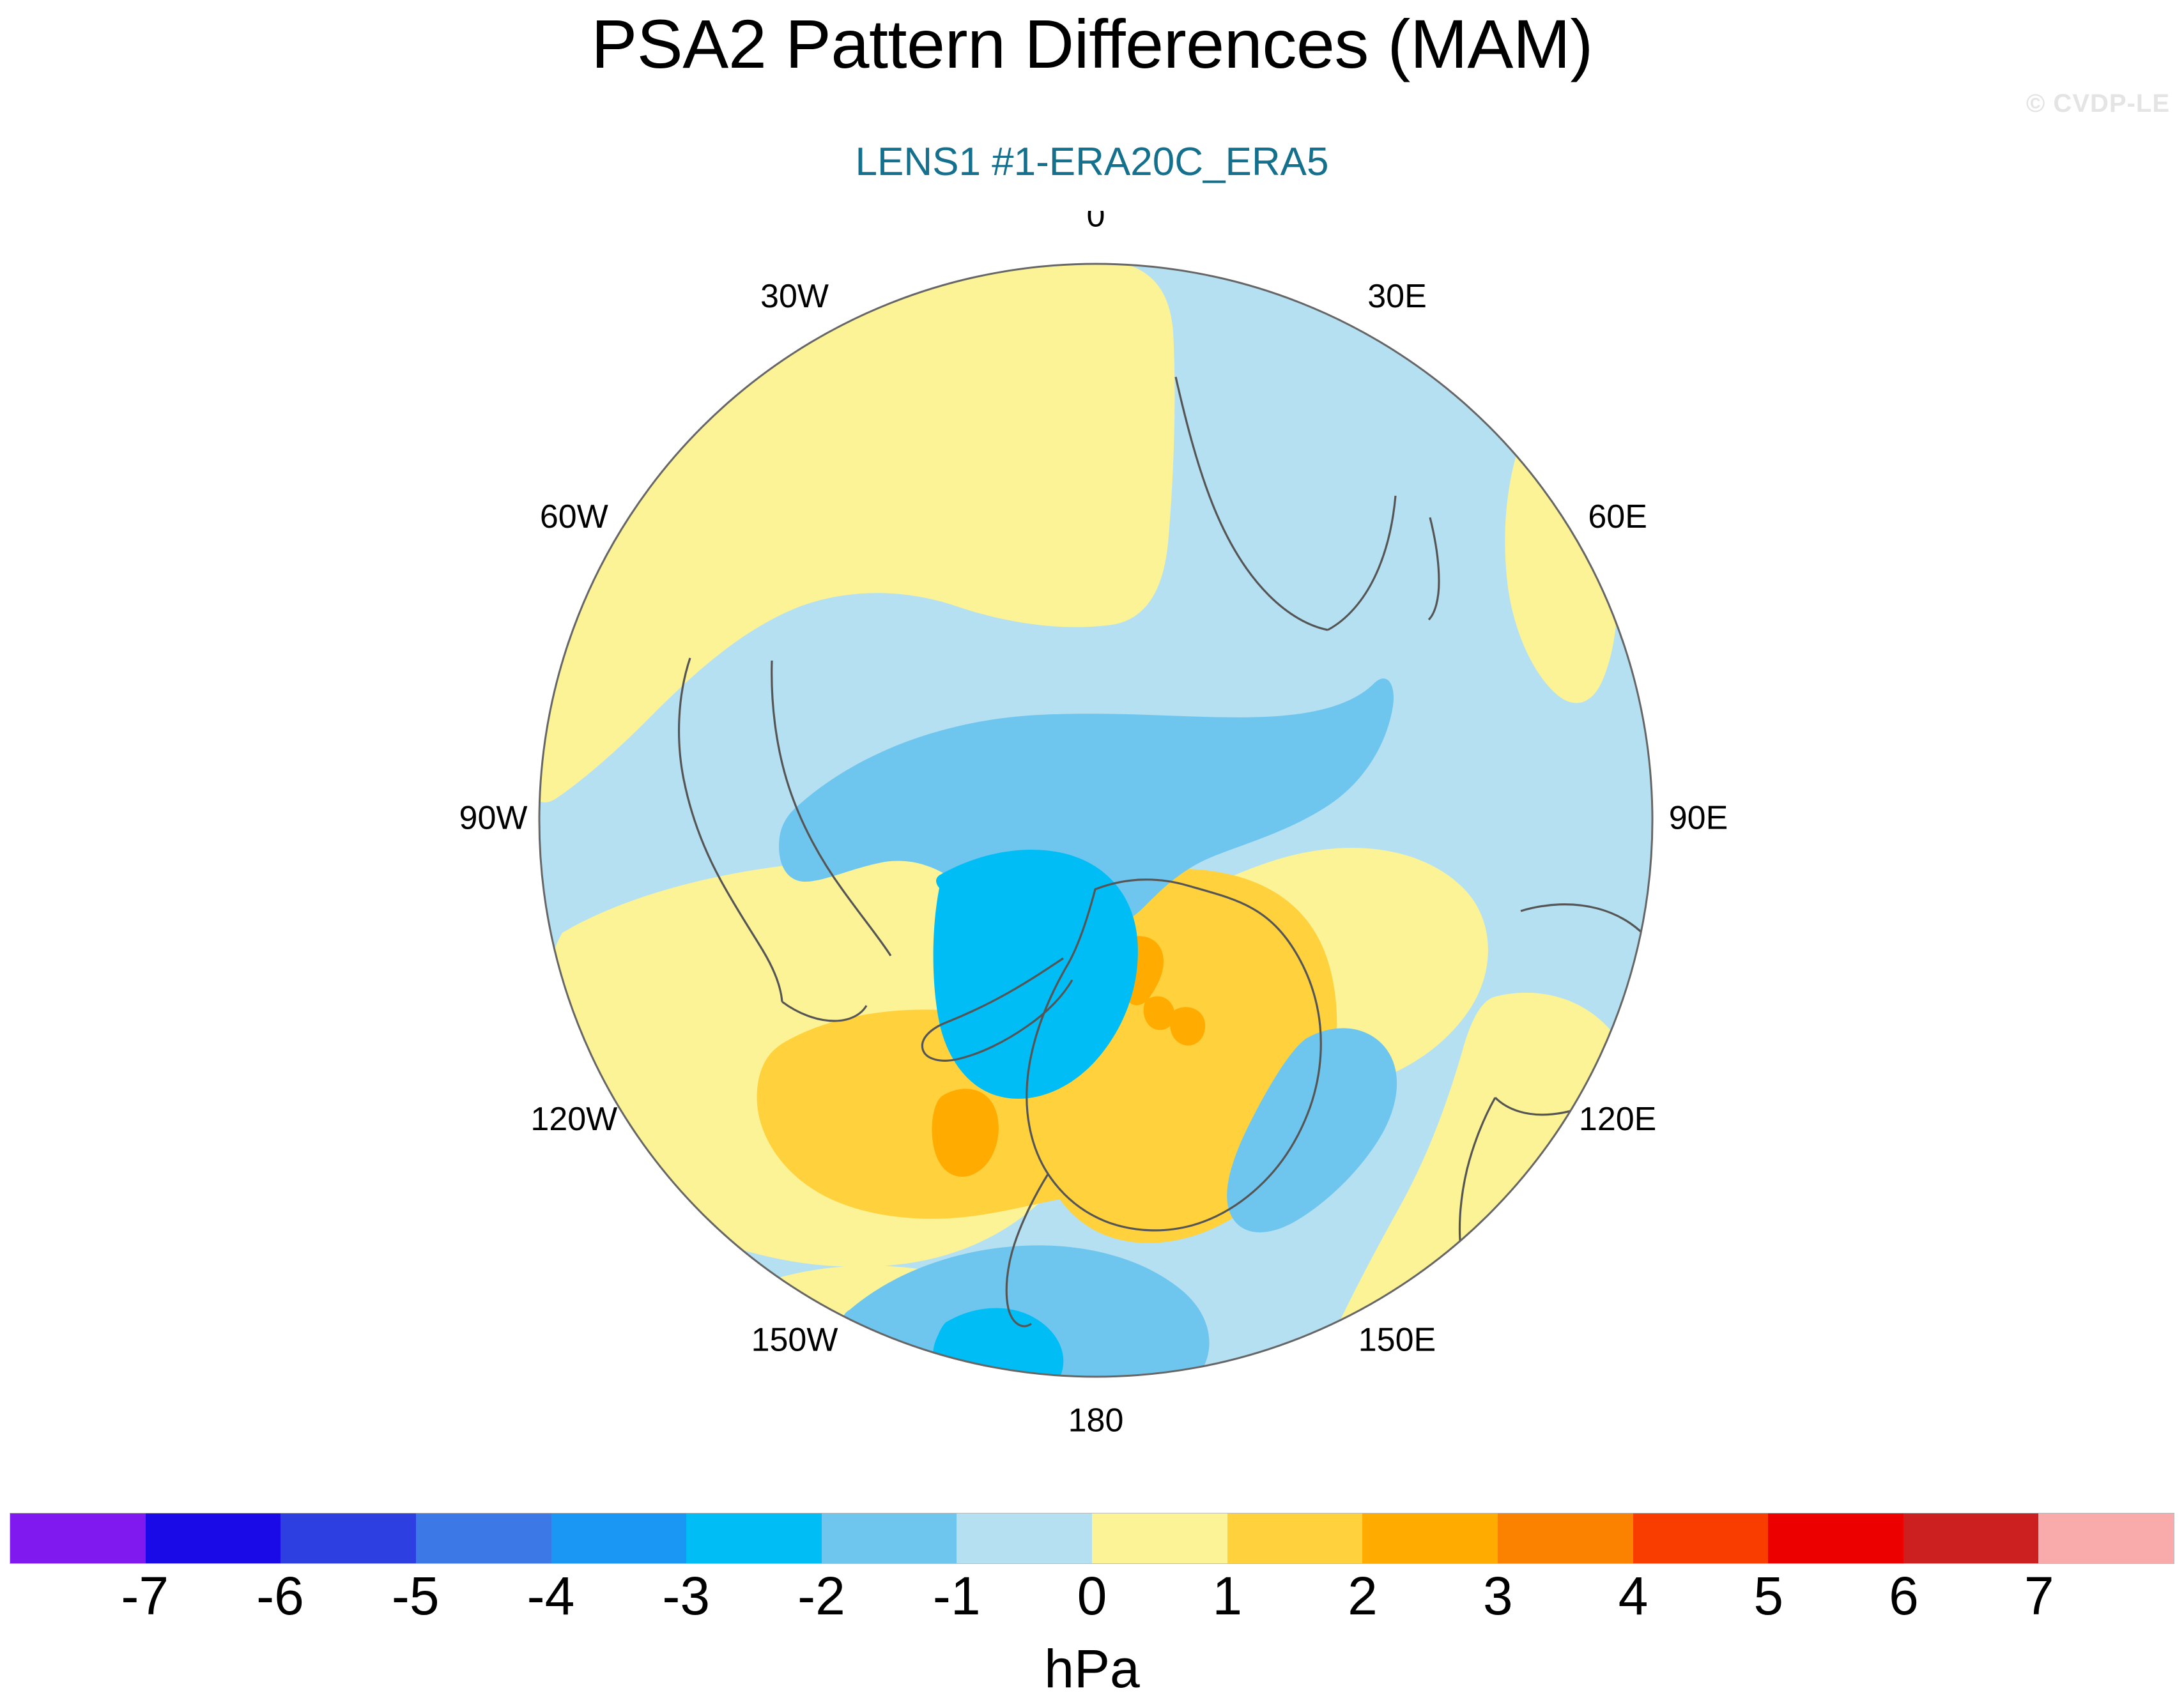 This screenshot has height=1700, width=2184. Describe the element at coordinates (1092, 162) in the screenshot. I see `chart-subtitle: LENS1 #1-ERA20C_ERA5` at that location.